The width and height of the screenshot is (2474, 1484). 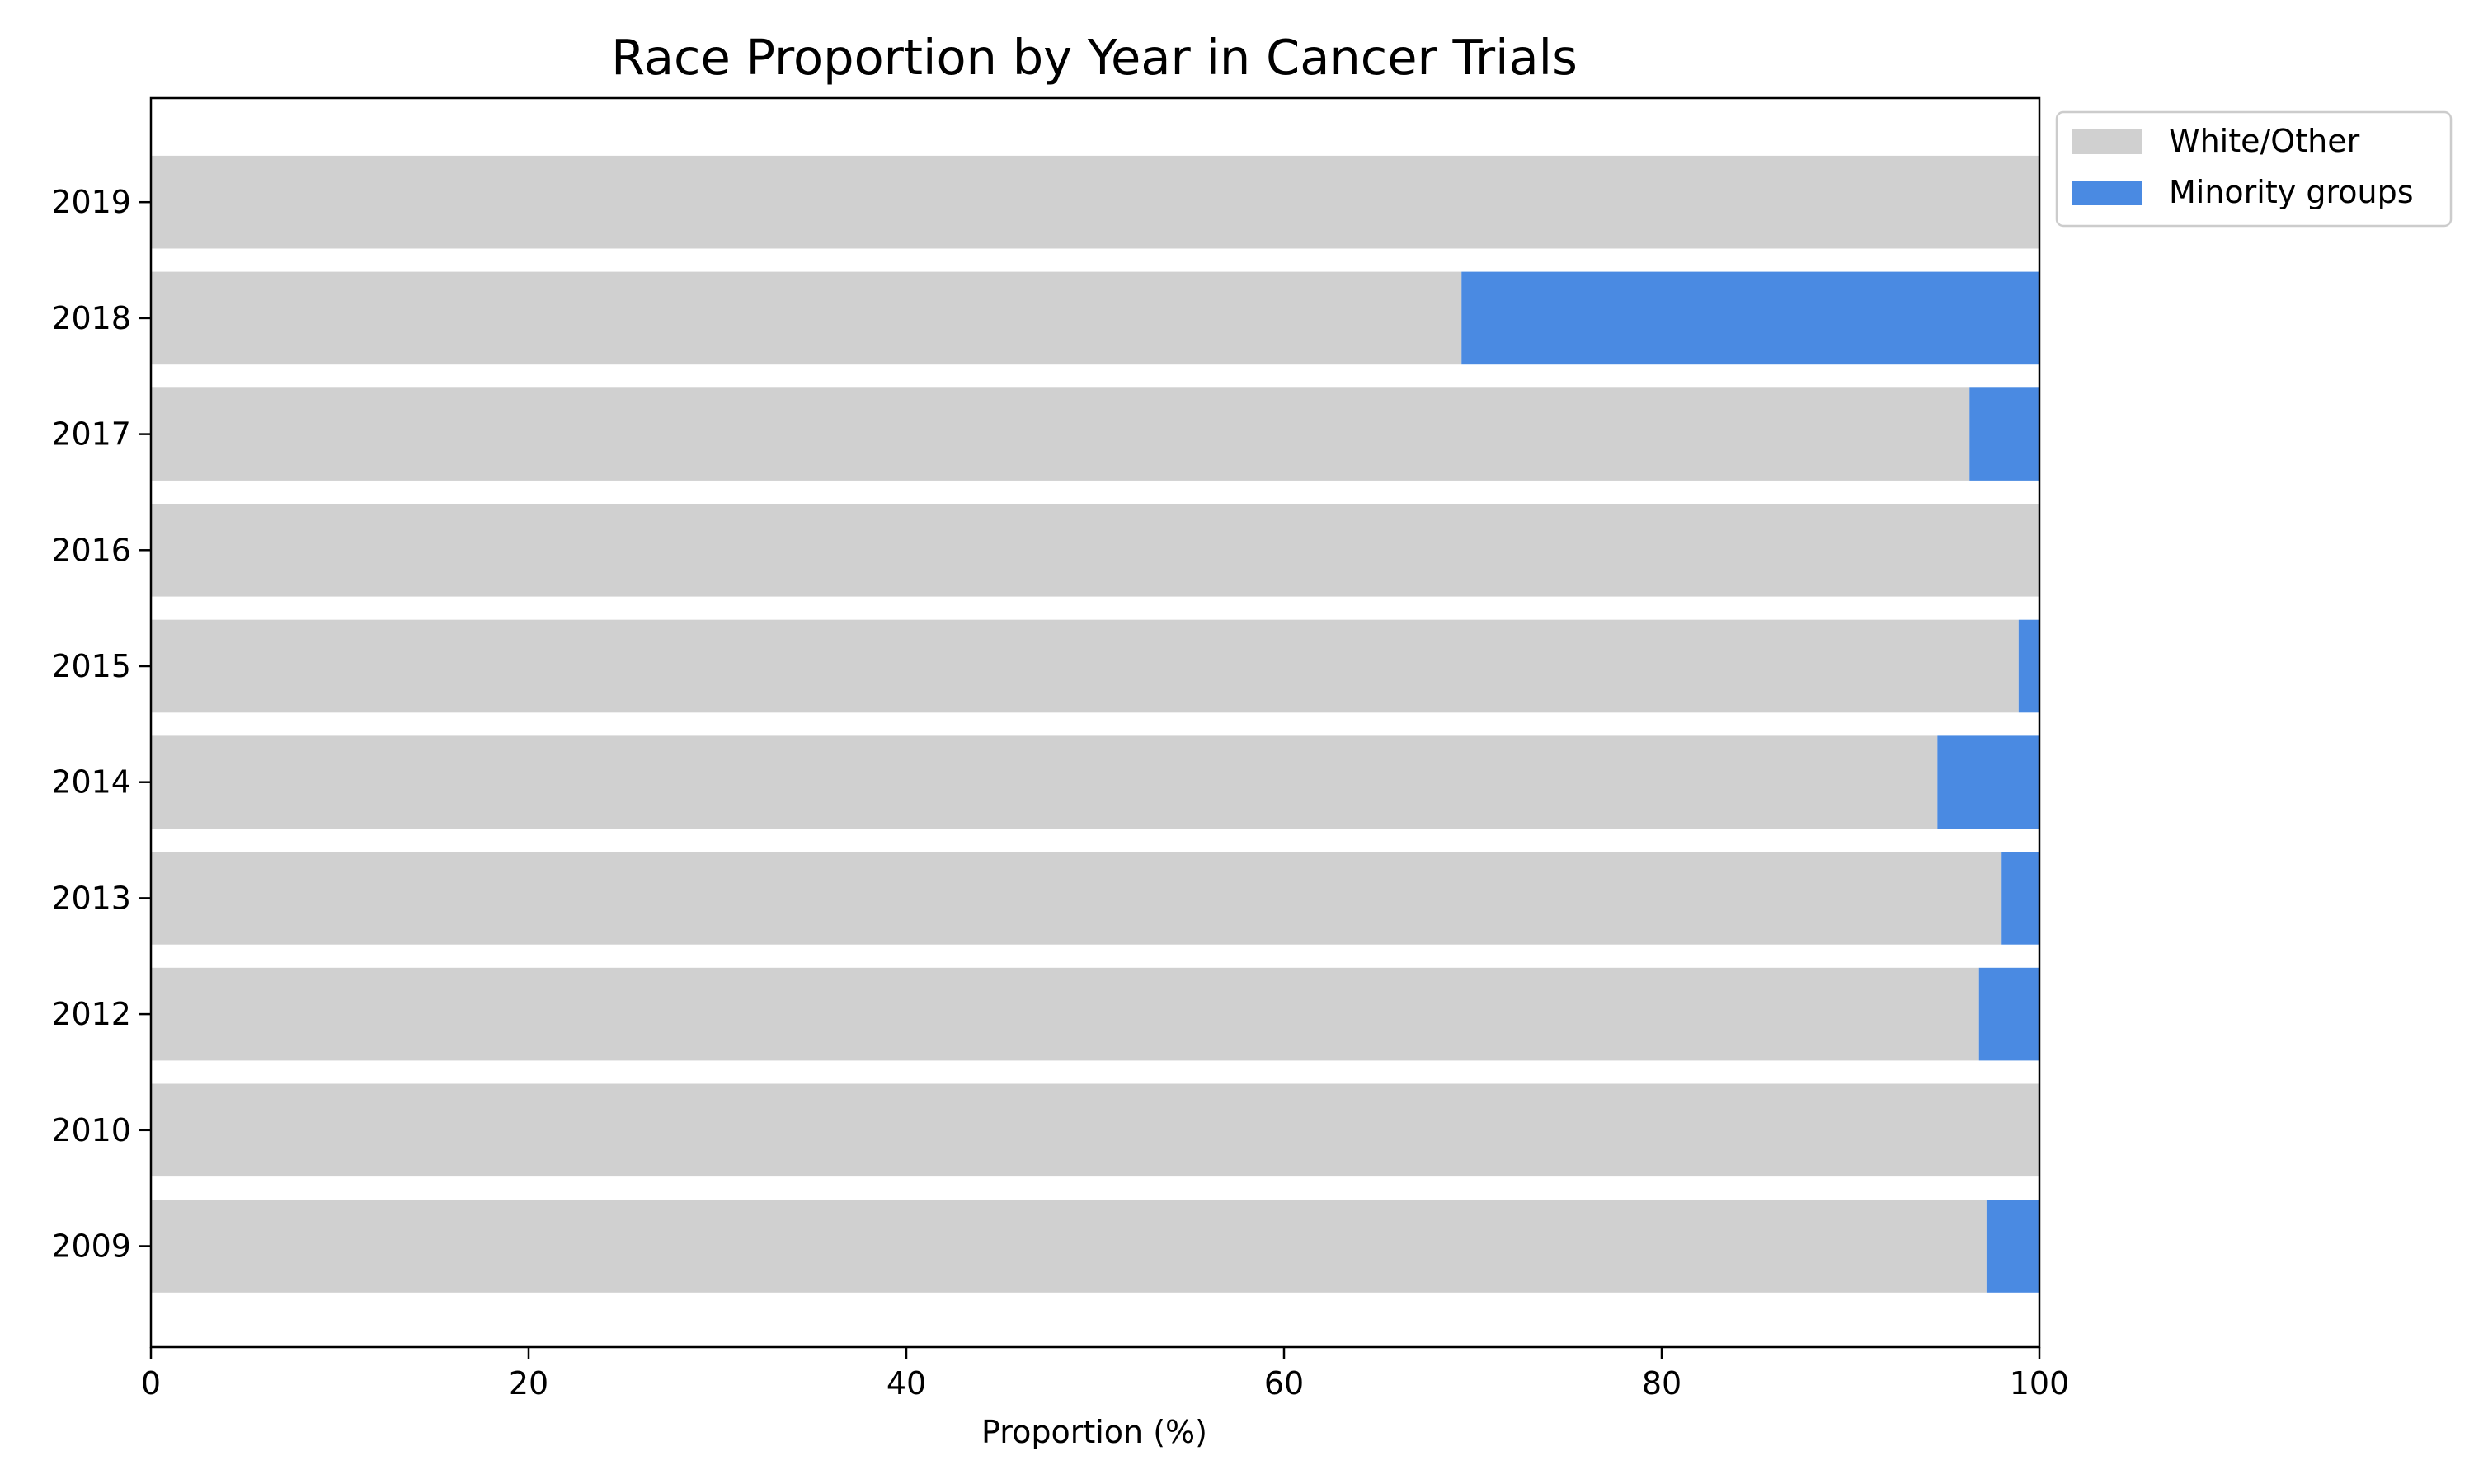 I want to click on legend-label-minority-groups: Minority groups, so click(x=2291, y=192).